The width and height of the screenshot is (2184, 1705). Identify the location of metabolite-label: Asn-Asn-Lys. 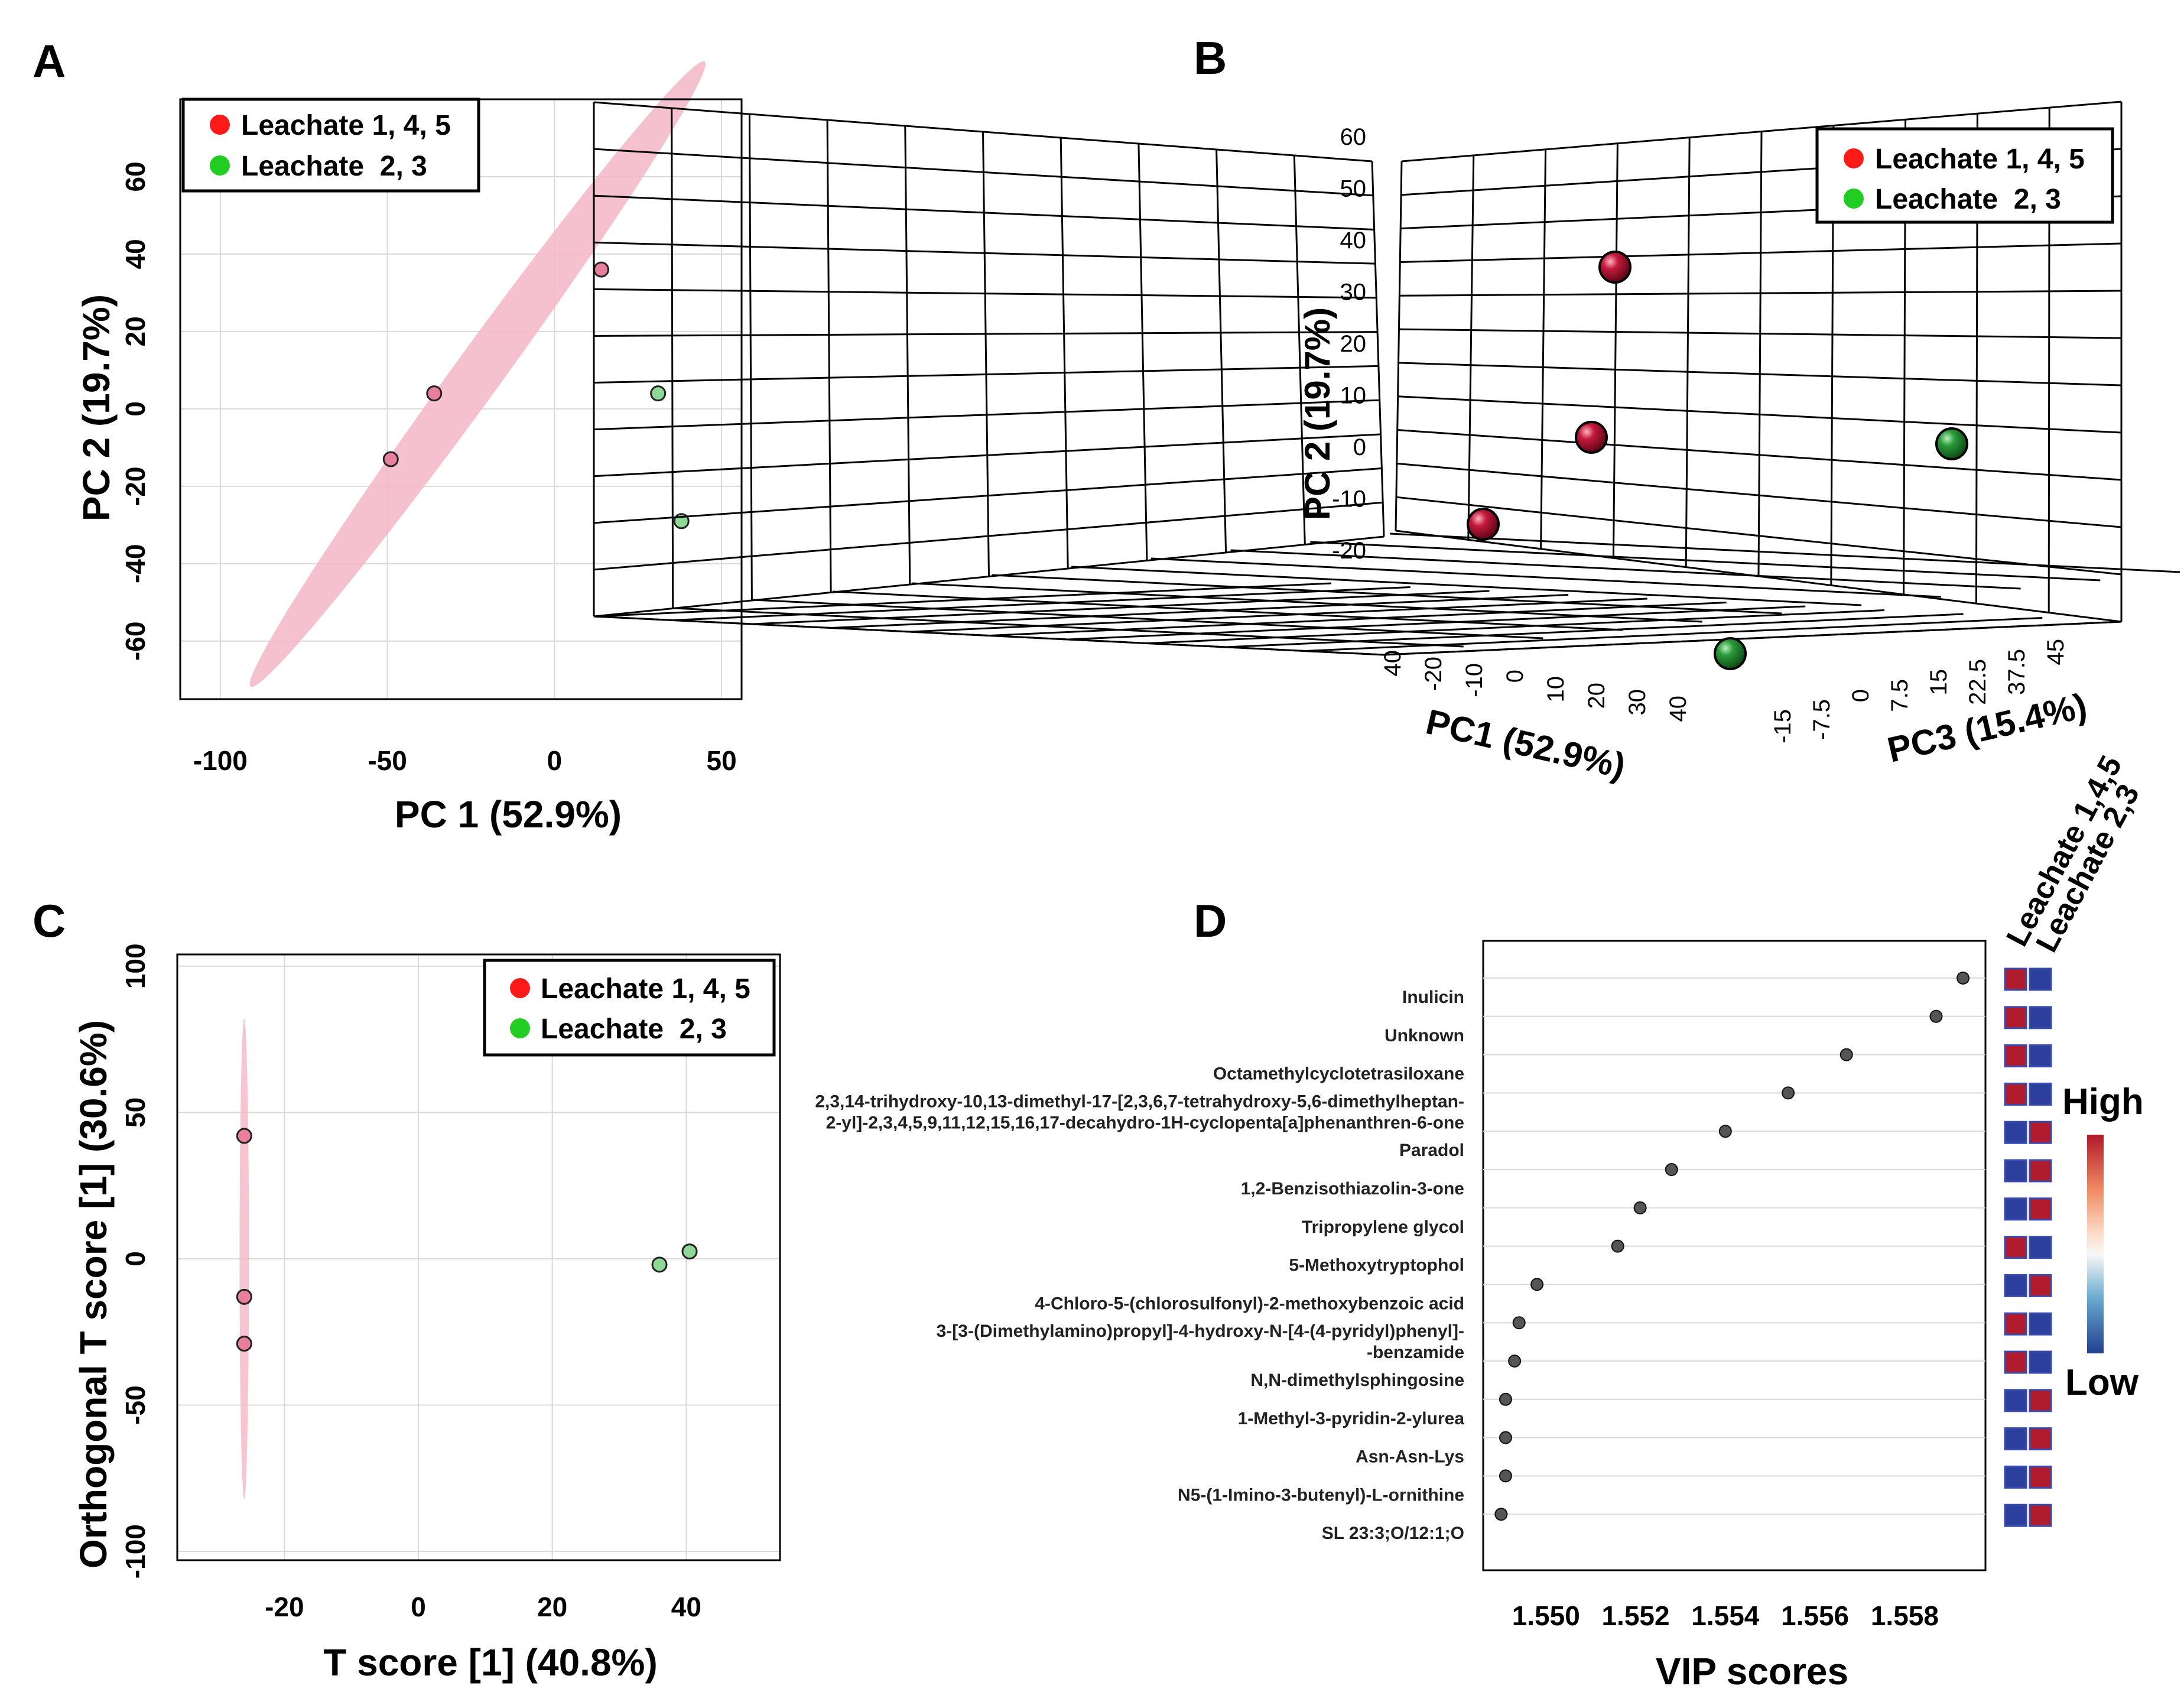
(1410, 1457).